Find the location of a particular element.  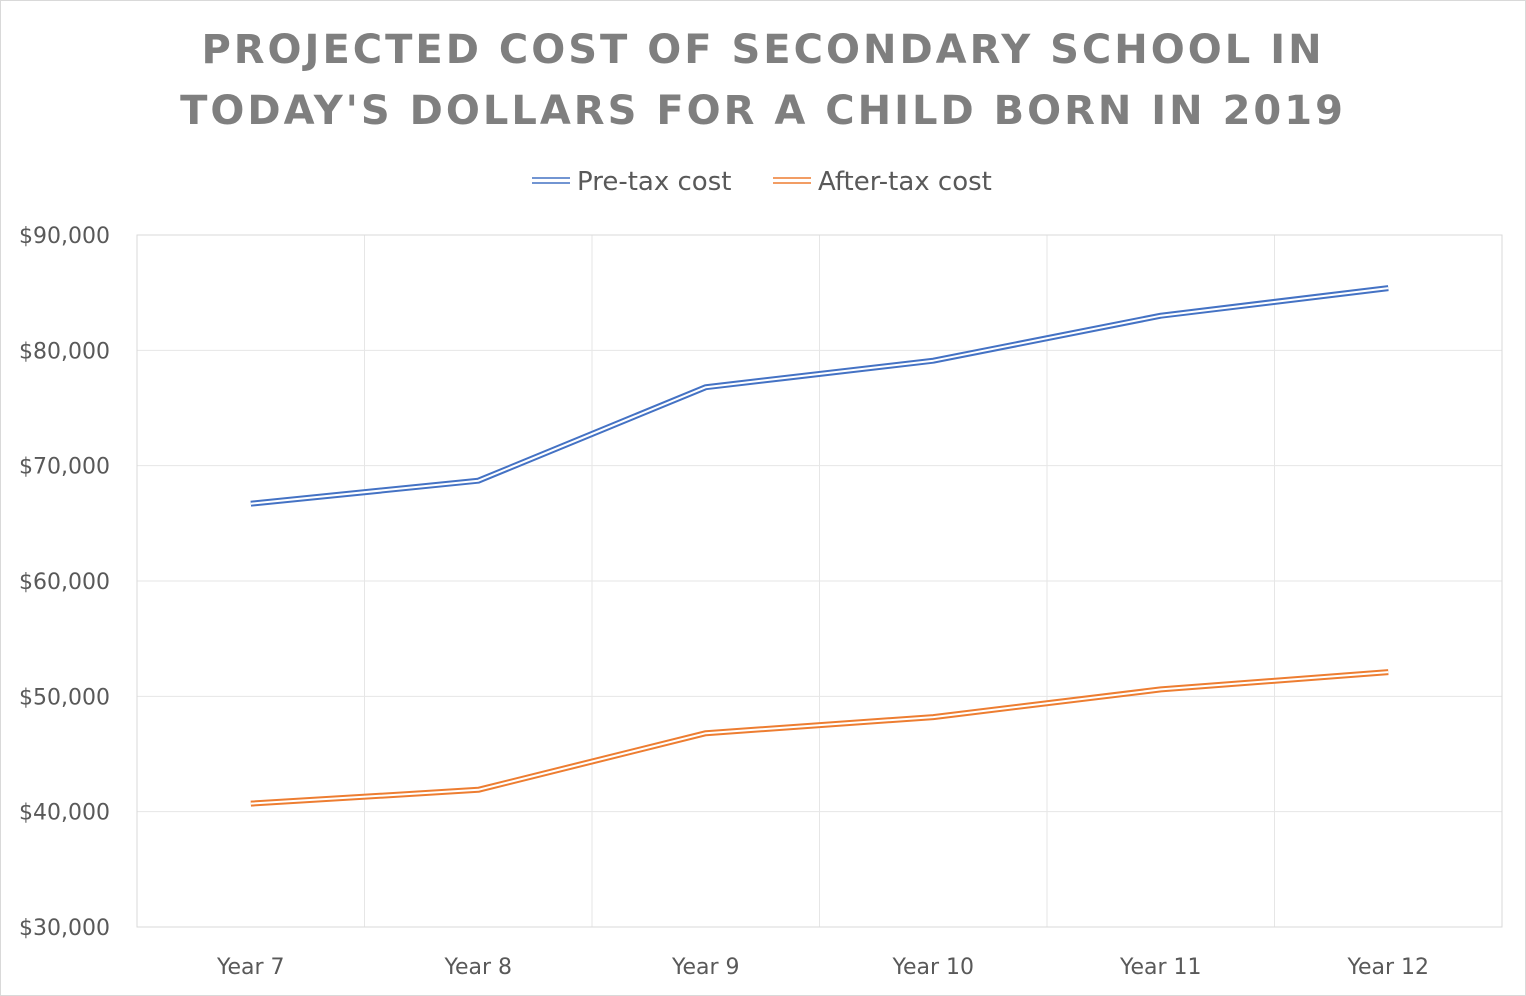

y-tick-label: $40,000 is located at coordinates (64, 813).